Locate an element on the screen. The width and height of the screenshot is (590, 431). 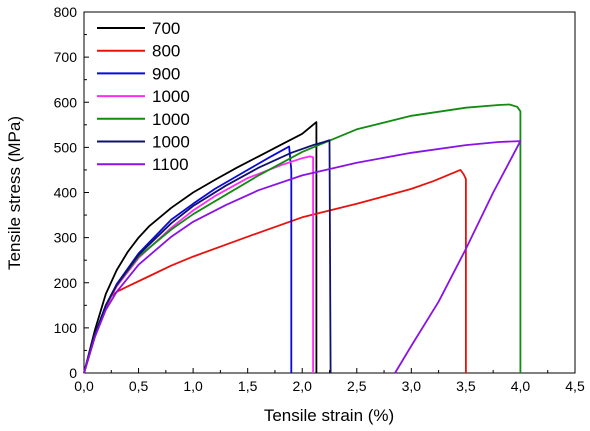
x-tick-label: 2,0 is located at coordinates (302, 386).